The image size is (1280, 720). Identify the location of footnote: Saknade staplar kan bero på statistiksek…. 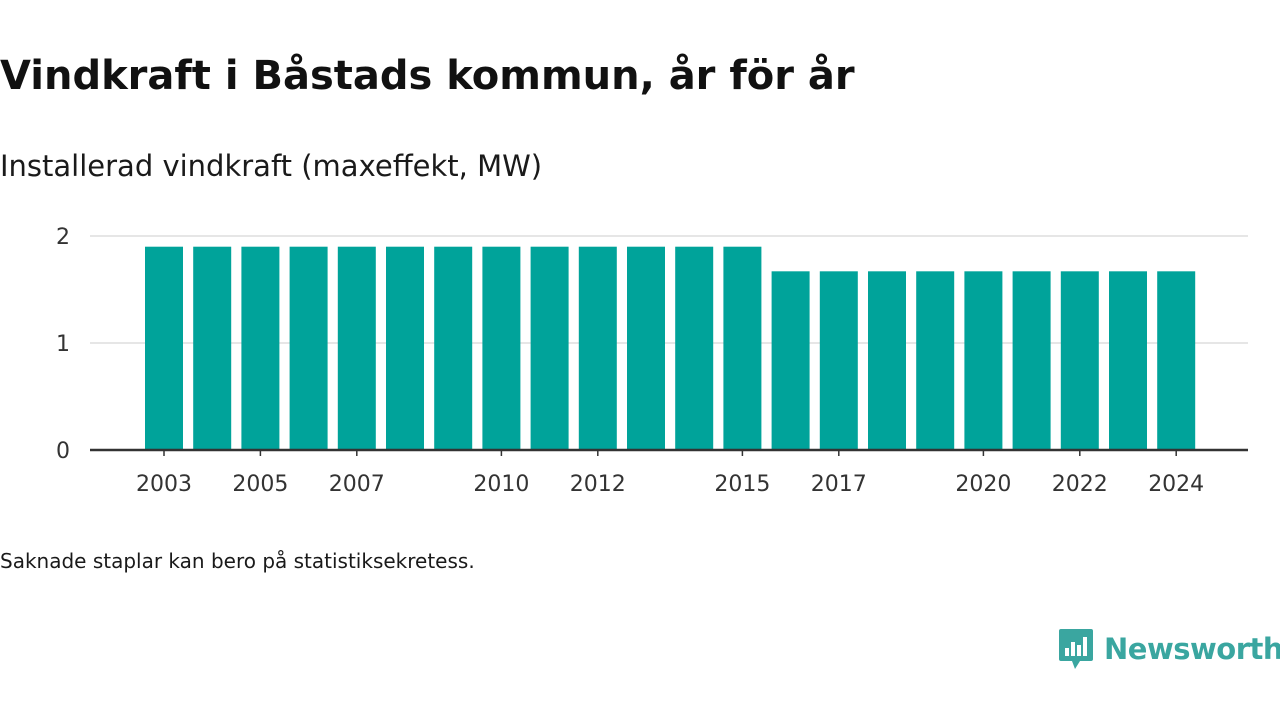
(237, 561).